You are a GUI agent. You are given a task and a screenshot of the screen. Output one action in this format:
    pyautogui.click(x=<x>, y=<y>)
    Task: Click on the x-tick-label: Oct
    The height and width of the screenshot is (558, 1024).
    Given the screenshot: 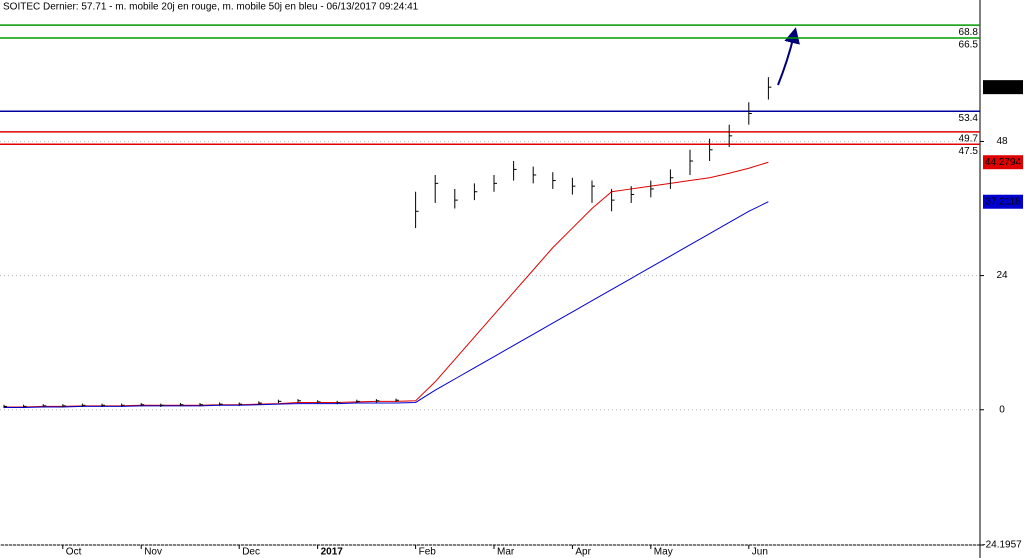 What is the action you would take?
    pyautogui.click(x=74, y=552)
    